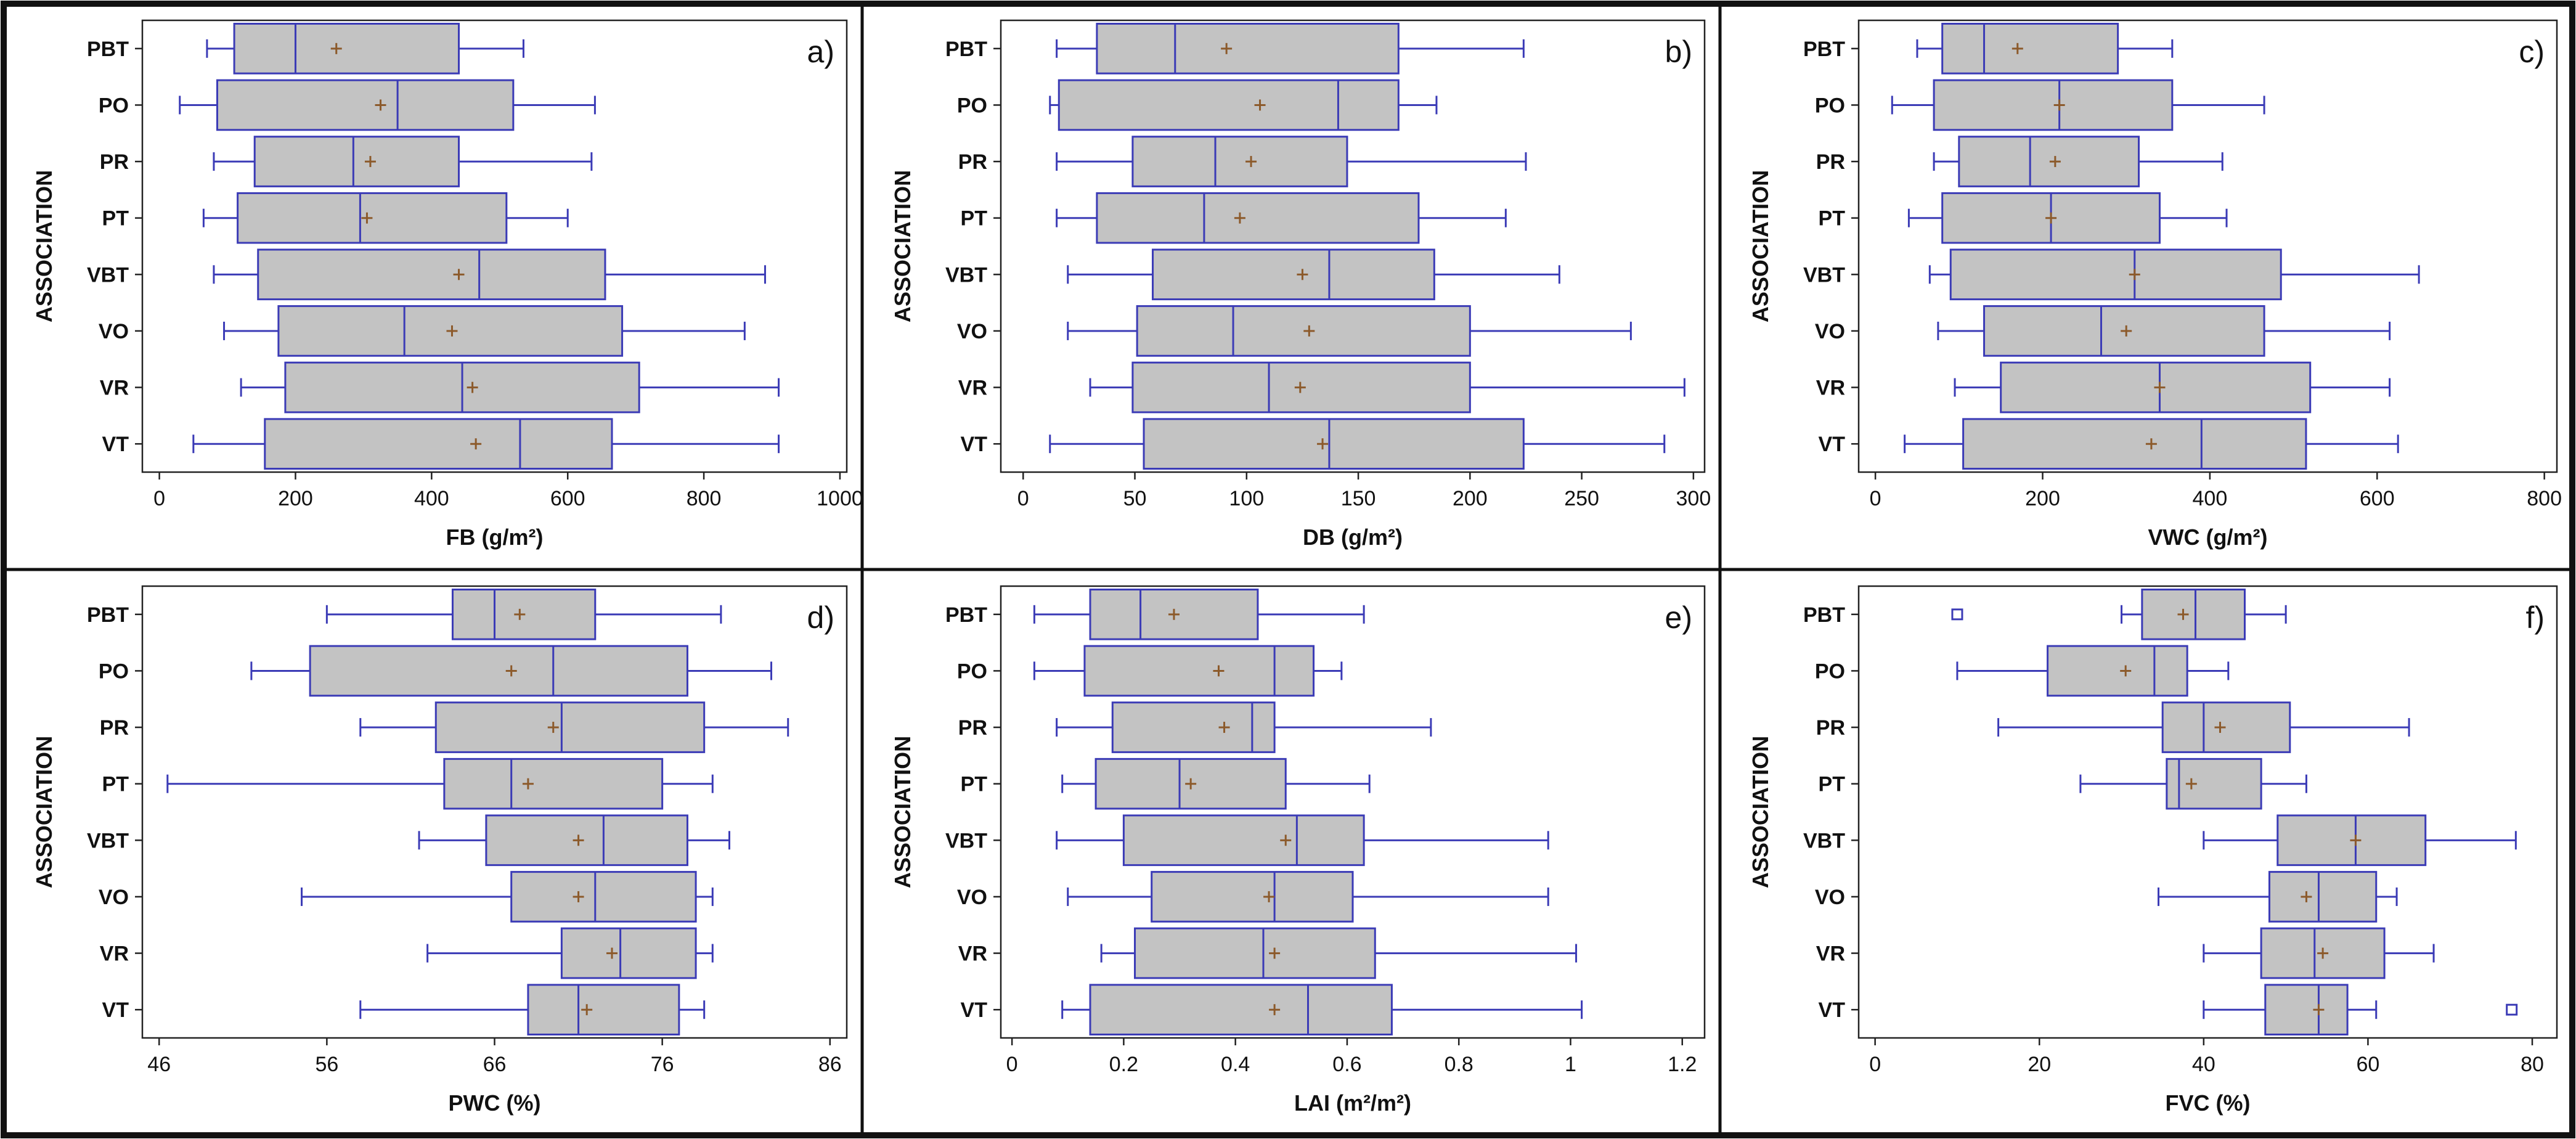 The image size is (2576, 1139). Describe the element at coordinates (2378, 498) in the screenshot. I see `x-tick-label: 600` at that location.